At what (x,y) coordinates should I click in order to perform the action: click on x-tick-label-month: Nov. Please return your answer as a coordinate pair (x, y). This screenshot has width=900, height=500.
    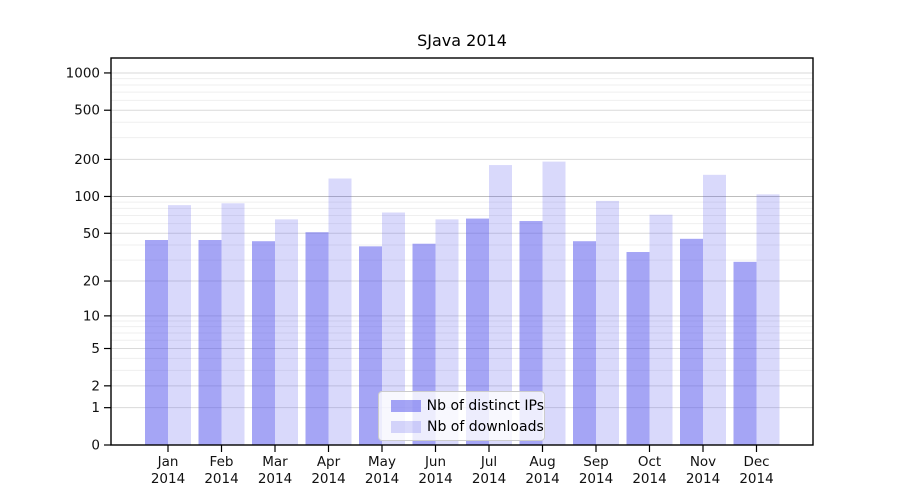
    Looking at the image, I should click on (703, 462).